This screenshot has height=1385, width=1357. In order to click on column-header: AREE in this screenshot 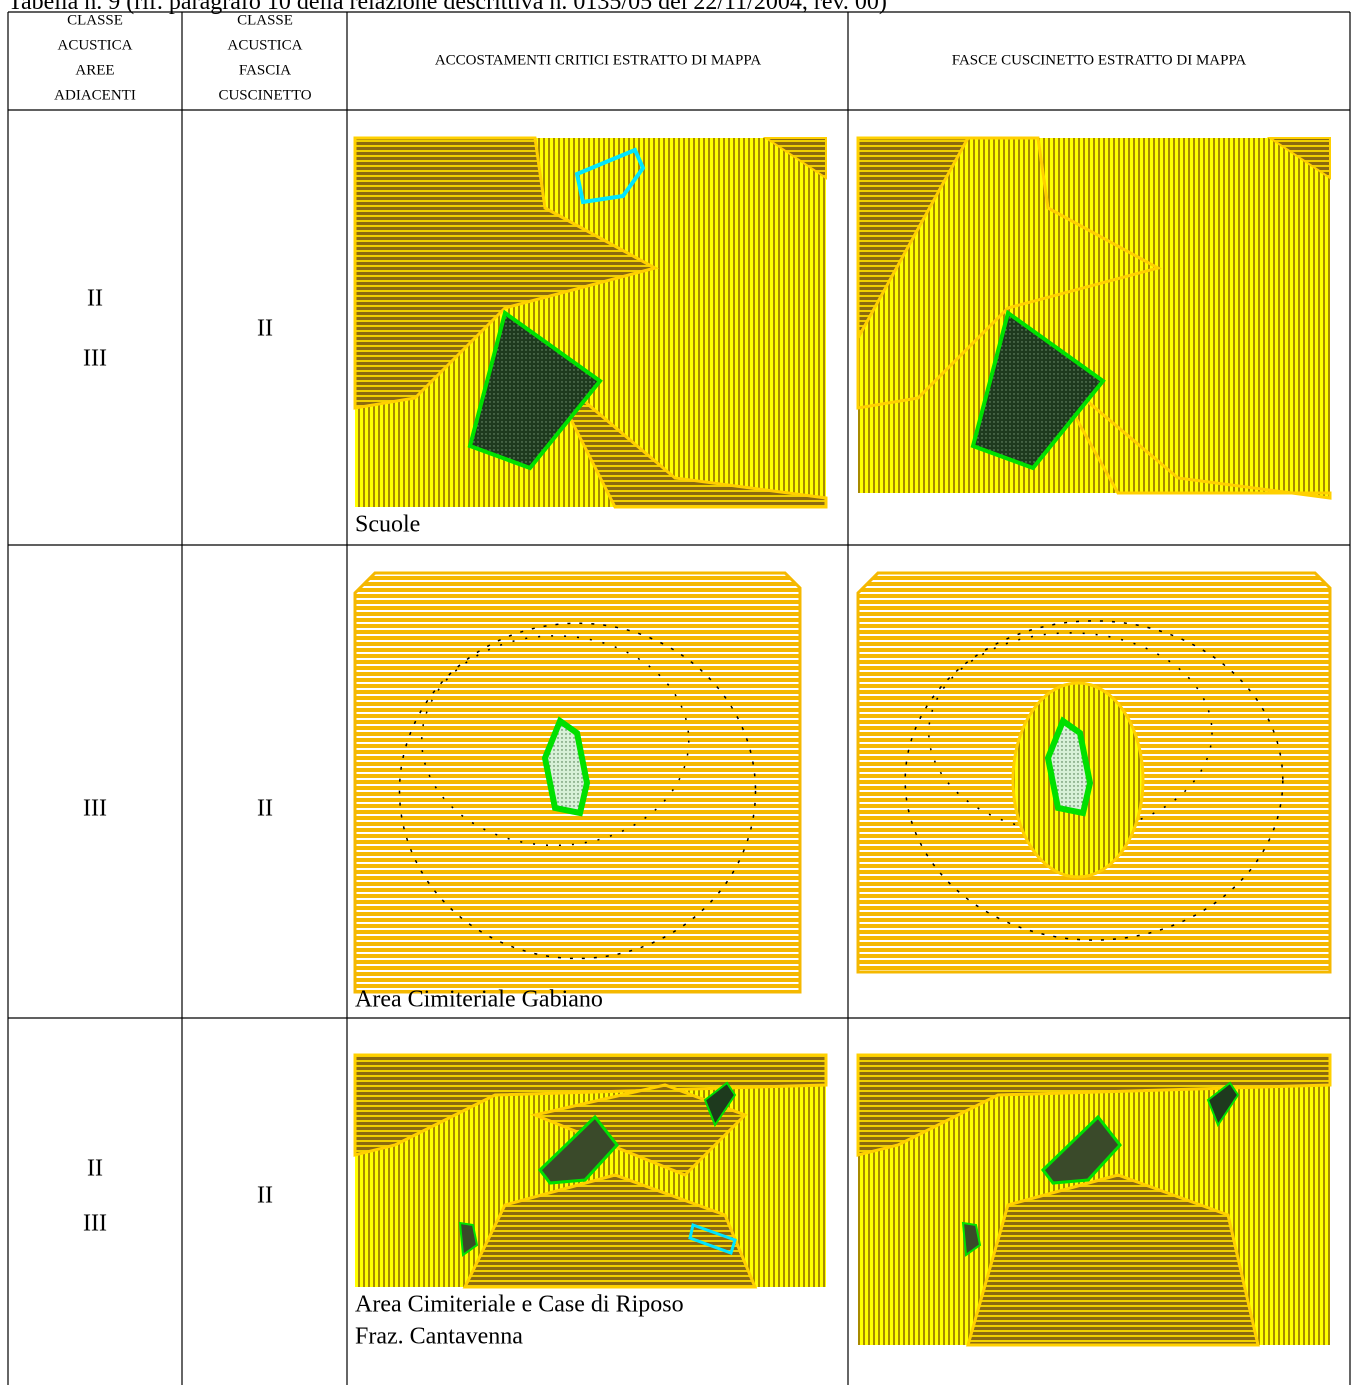, I will do `click(94, 70)`.